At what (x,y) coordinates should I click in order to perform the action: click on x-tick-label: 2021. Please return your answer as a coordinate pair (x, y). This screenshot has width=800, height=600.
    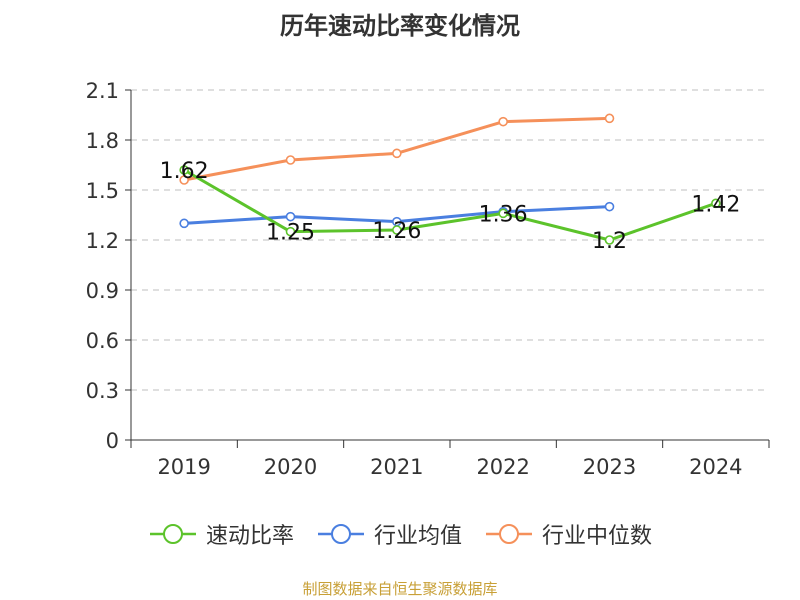
    Looking at the image, I should click on (396, 467).